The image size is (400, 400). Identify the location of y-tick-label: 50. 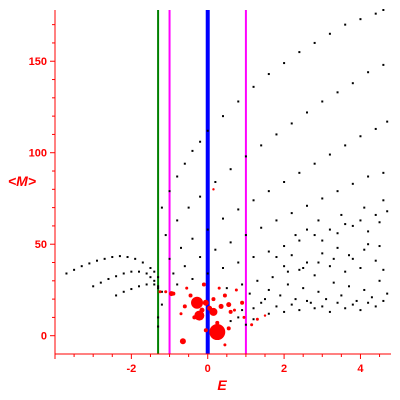
(41, 245).